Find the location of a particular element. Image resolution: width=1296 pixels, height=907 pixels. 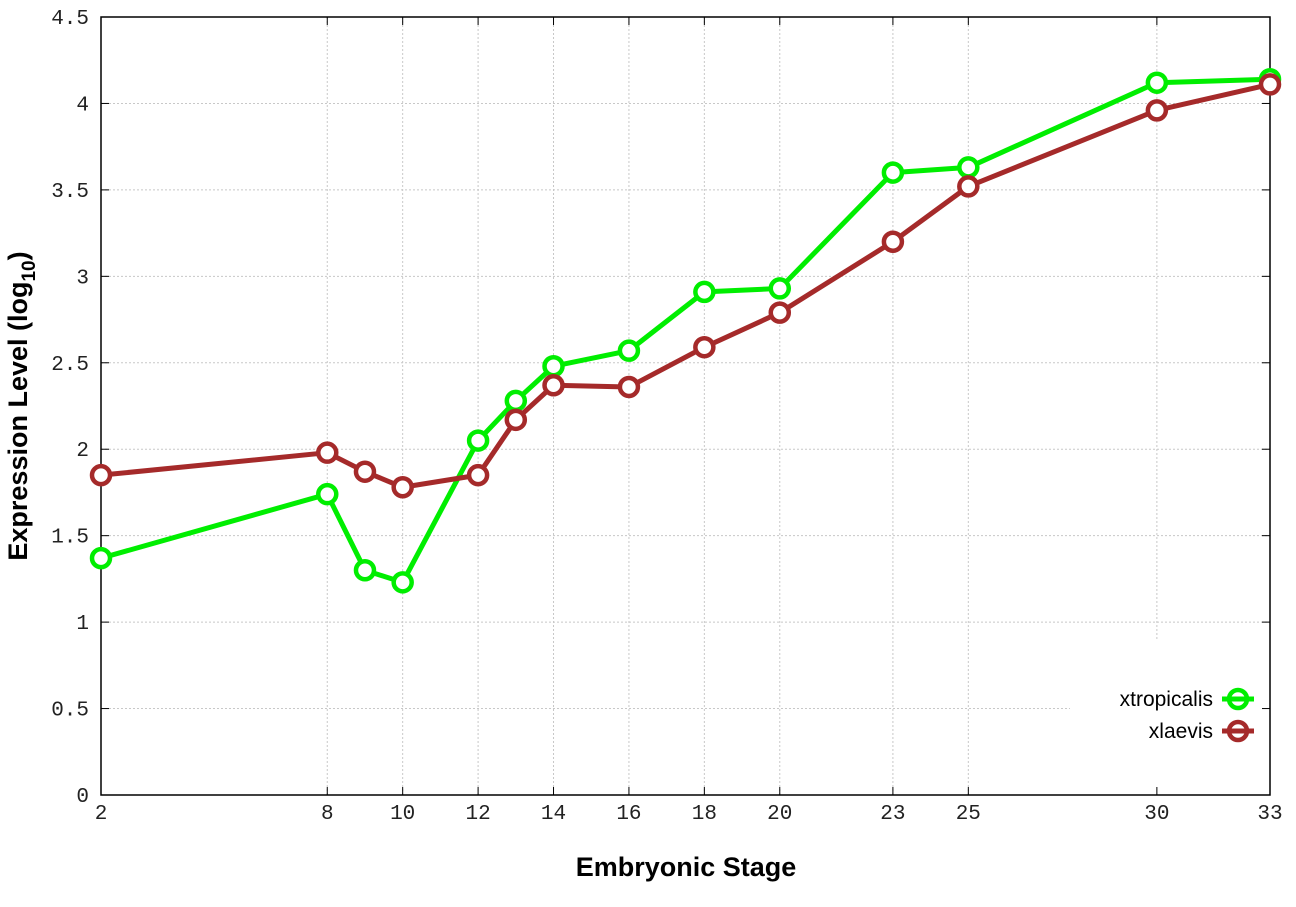

x-tick-label: 20 is located at coordinates (779, 814).